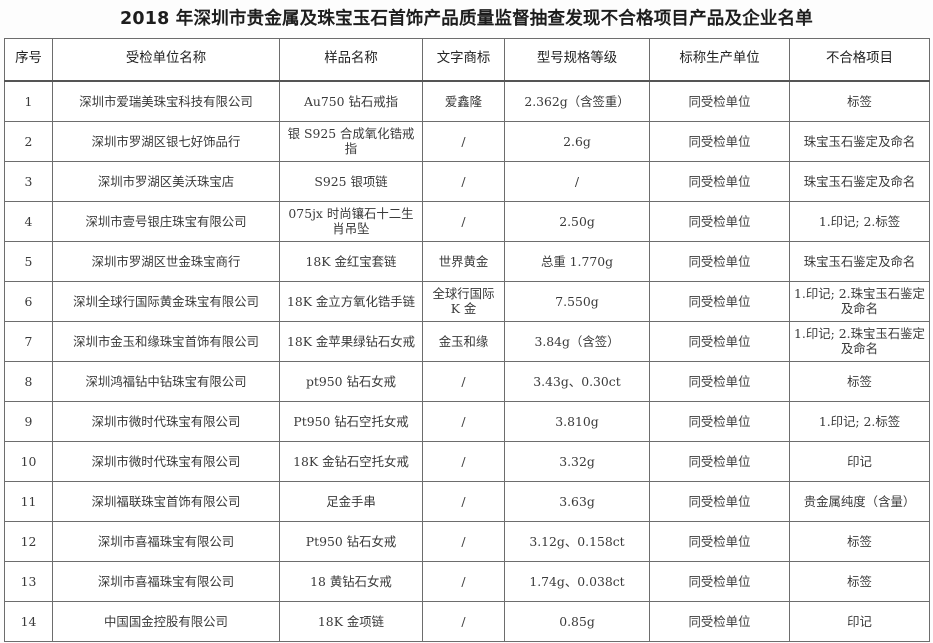  Describe the element at coordinates (351, 421) in the screenshot. I see `cell-sample: Pt950 钻石空托女戒` at that location.